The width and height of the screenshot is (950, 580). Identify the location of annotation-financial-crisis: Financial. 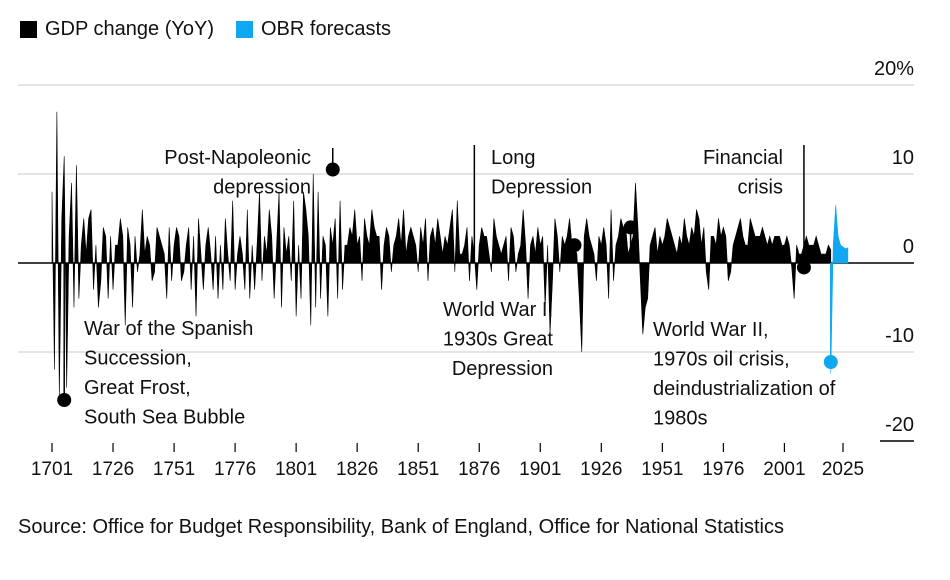
(743, 158).